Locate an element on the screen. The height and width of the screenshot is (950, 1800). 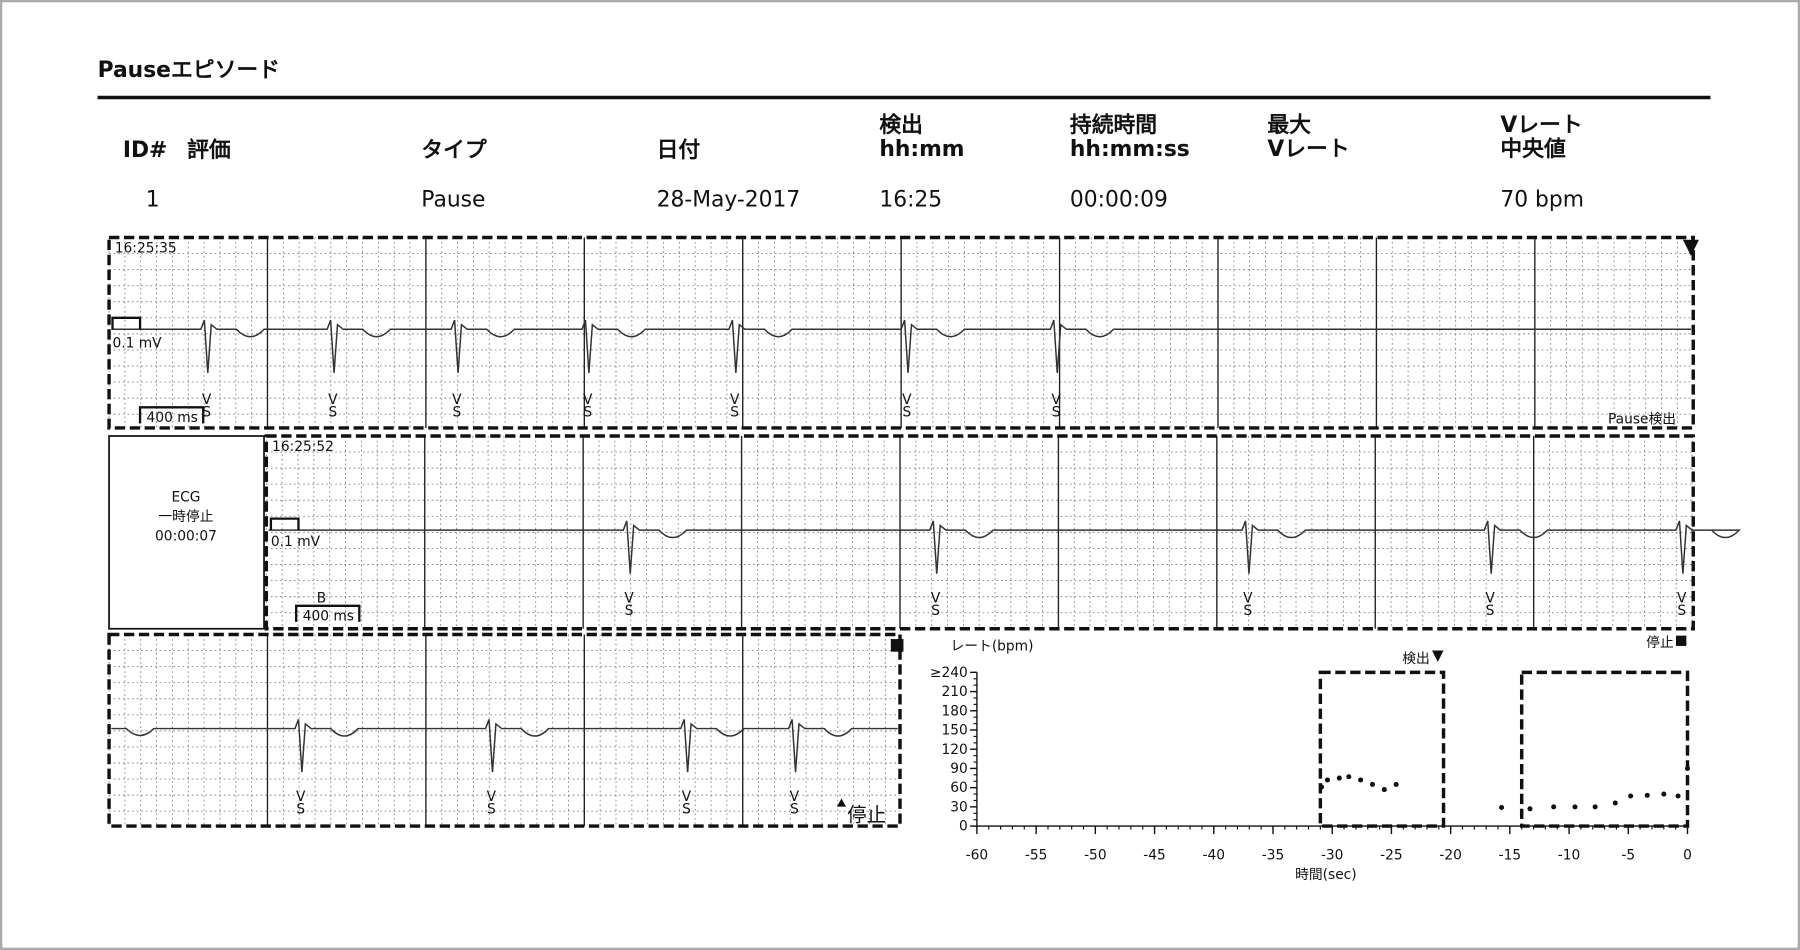
side-box is located at coordinates (186, 532).